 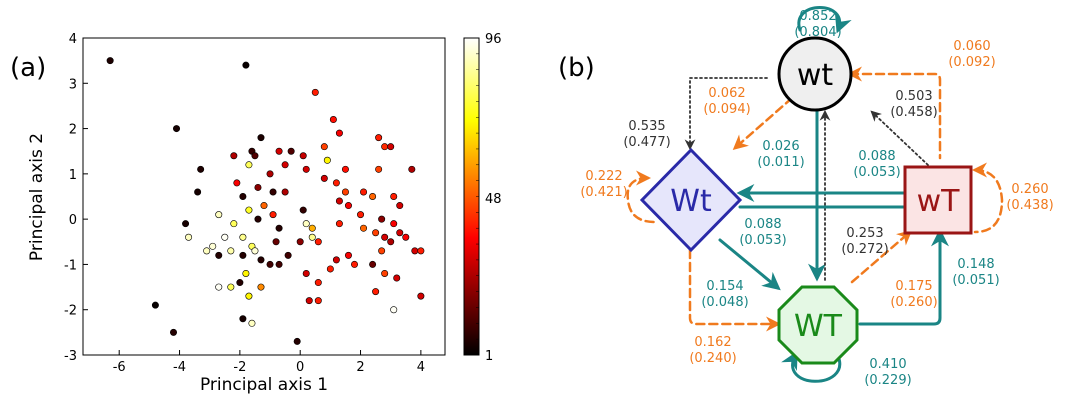 I want to click on edge-wt-wt, so click(x=824, y=20).